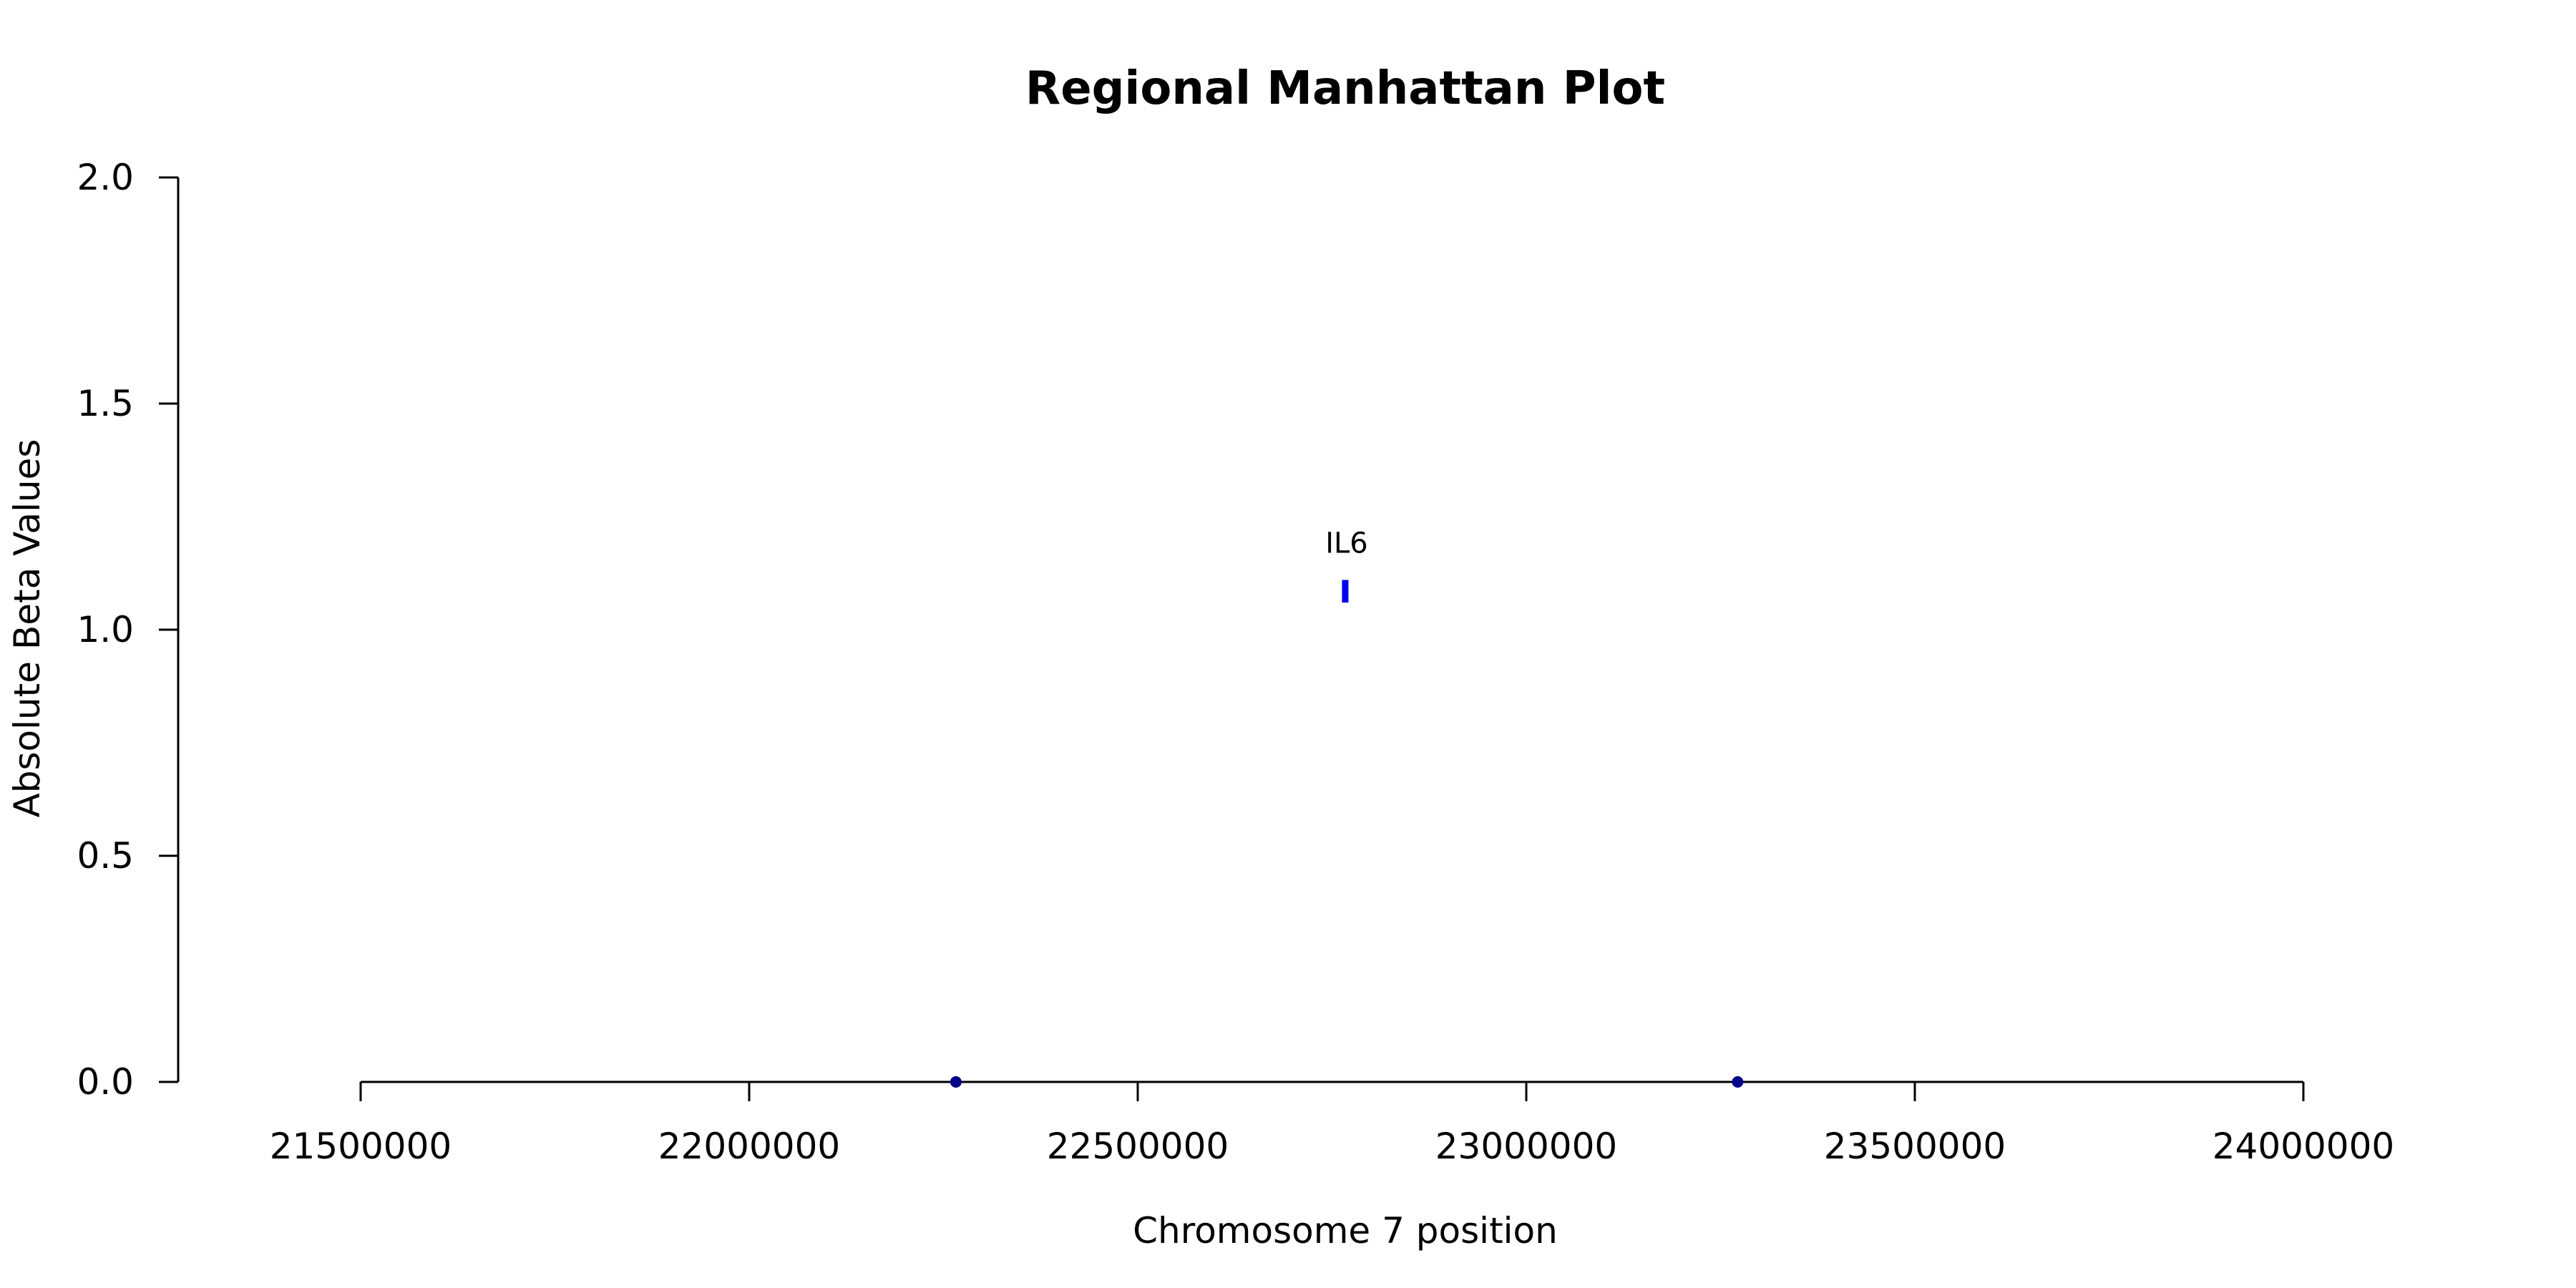  Describe the element at coordinates (361, 1146) in the screenshot. I see `x-tick-label: 21500000` at that location.